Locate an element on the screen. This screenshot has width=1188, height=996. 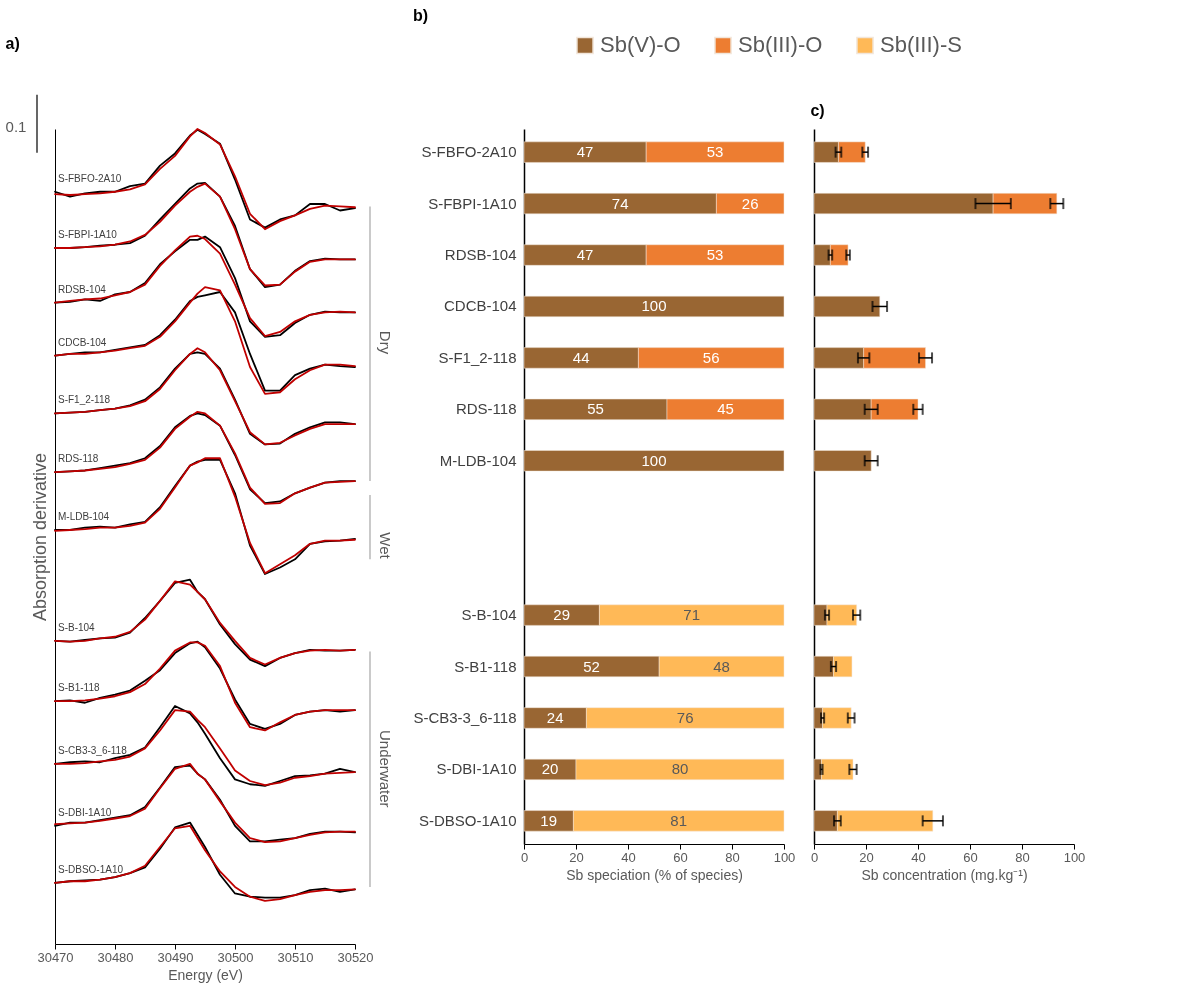
series-label: S-B-104 is located at coordinates (77, 627).